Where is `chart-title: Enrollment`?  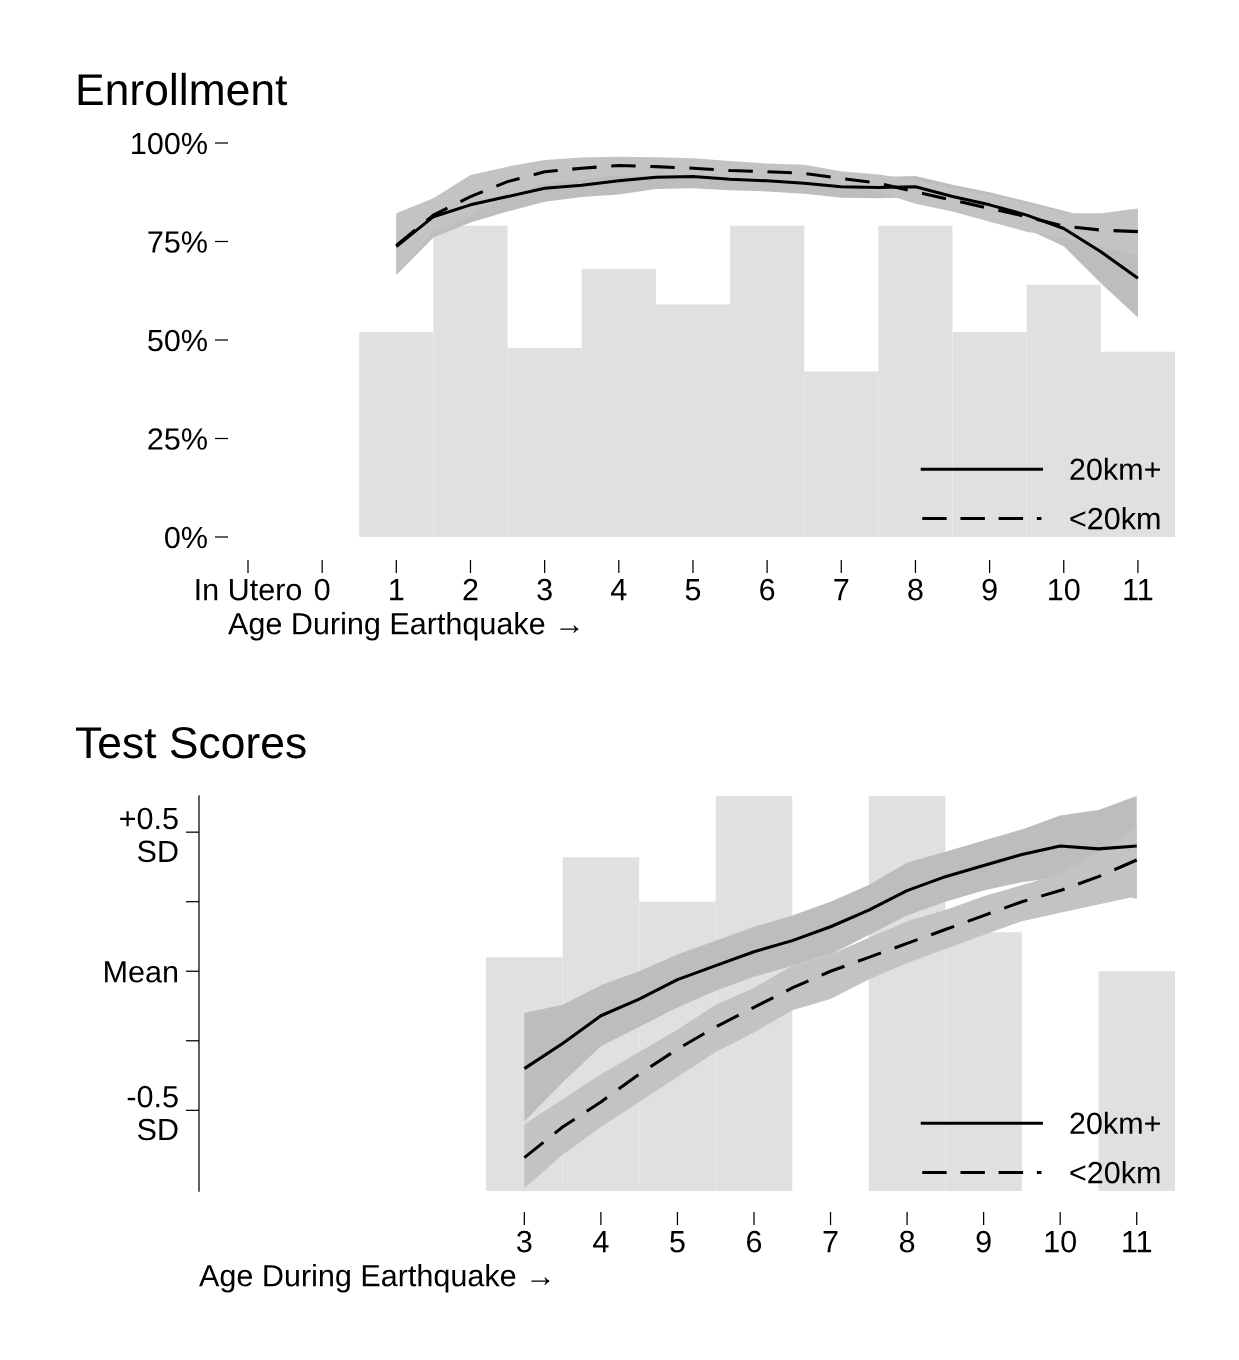 chart-title: Enrollment is located at coordinates (183, 89).